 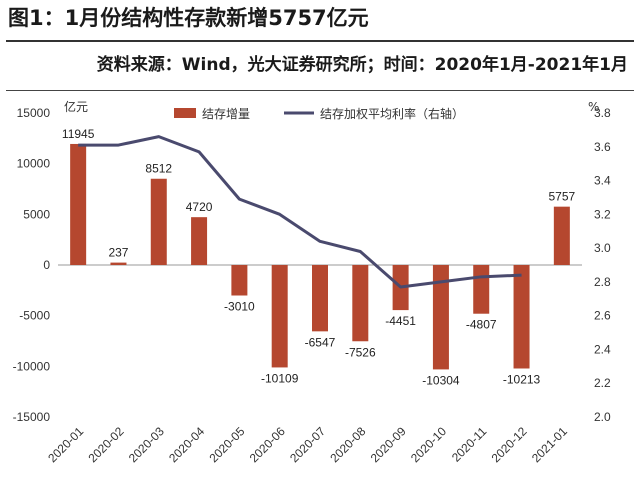 What do you see at coordinates (76, 106) in the screenshot?
I see `left-axis-unit: 亿元` at bounding box center [76, 106].